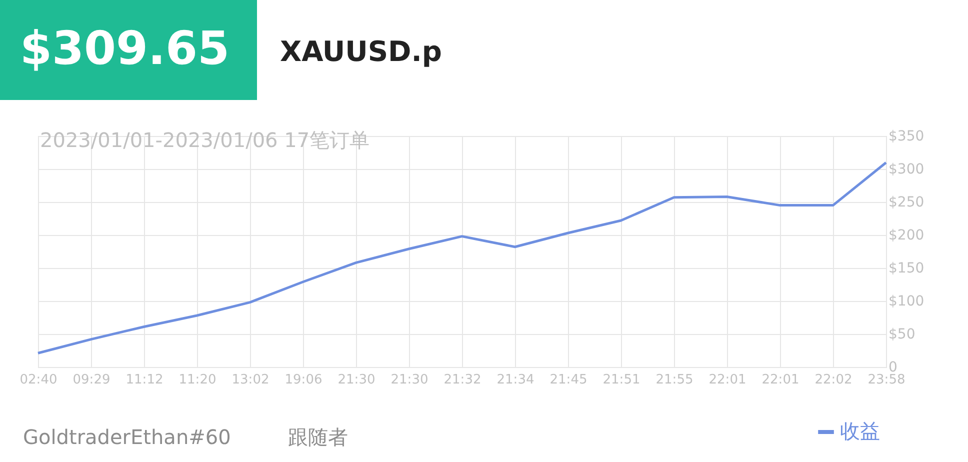 Image resolution: width=968 pixels, height=462 pixels. What do you see at coordinates (91, 380) in the screenshot?
I see `x-tick-label: 09:29` at bounding box center [91, 380].